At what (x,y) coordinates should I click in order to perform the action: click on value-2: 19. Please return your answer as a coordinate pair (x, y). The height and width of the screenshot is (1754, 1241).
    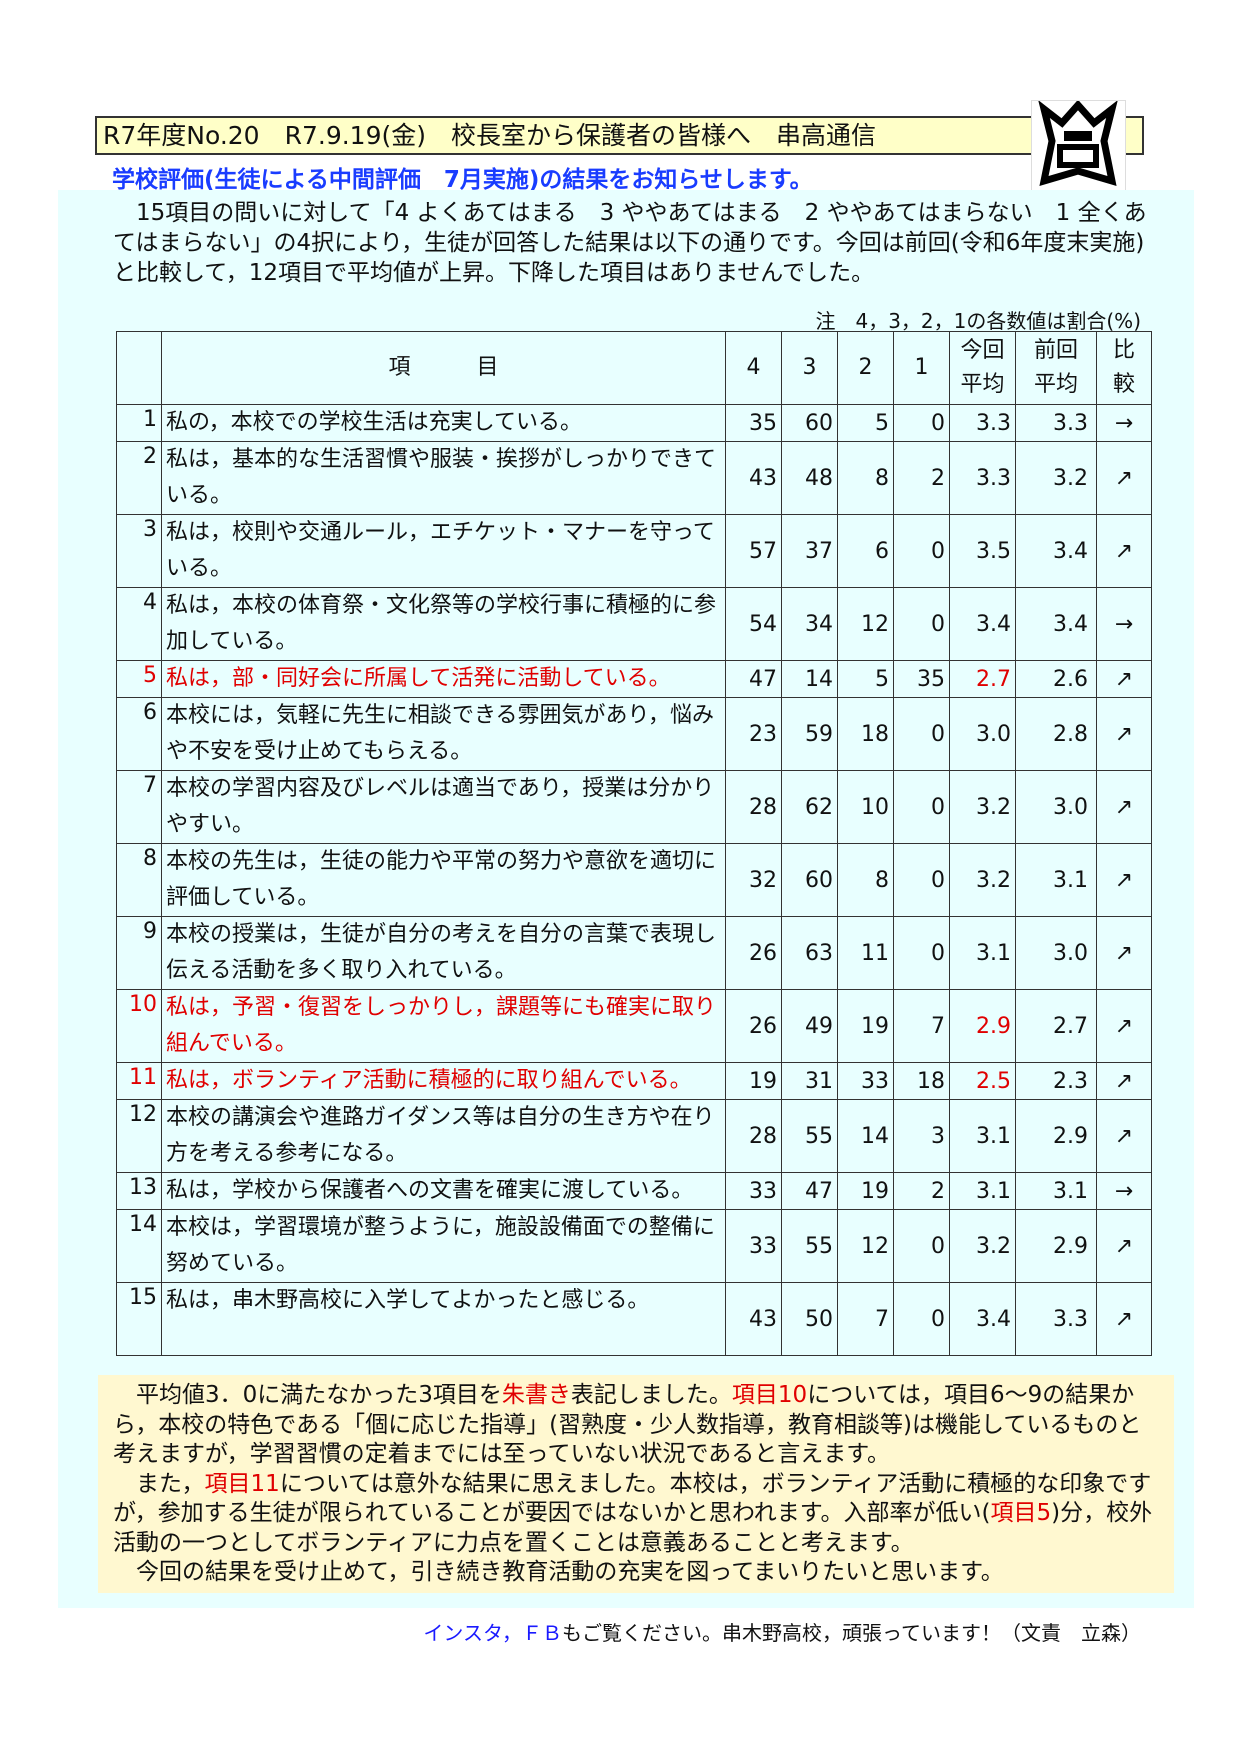
    Looking at the image, I should click on (865, 1191).